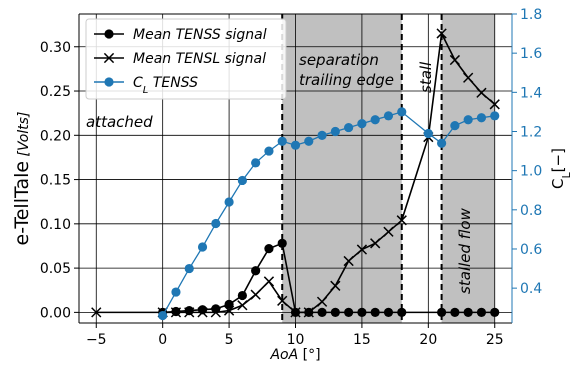 The width and height of the screenshot is (576, 376). Describe the element at coordinates (162, 340) in the screenshot. I see `x-tick-label: 0` at that location.